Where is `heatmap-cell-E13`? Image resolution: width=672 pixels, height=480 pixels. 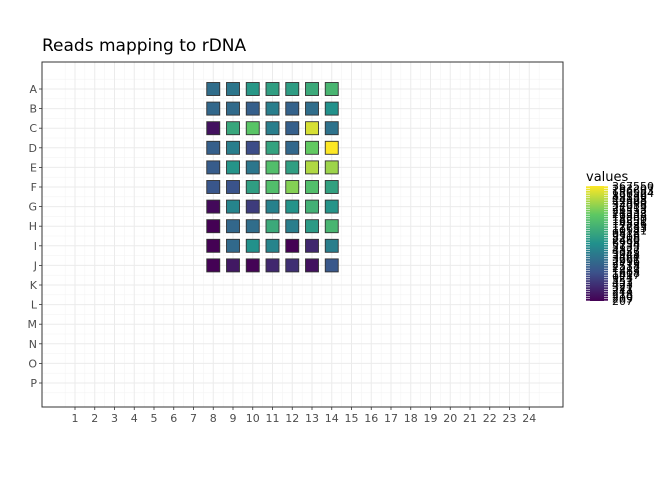
heatmap-cell-E13 is located at coordinates (312, 167).